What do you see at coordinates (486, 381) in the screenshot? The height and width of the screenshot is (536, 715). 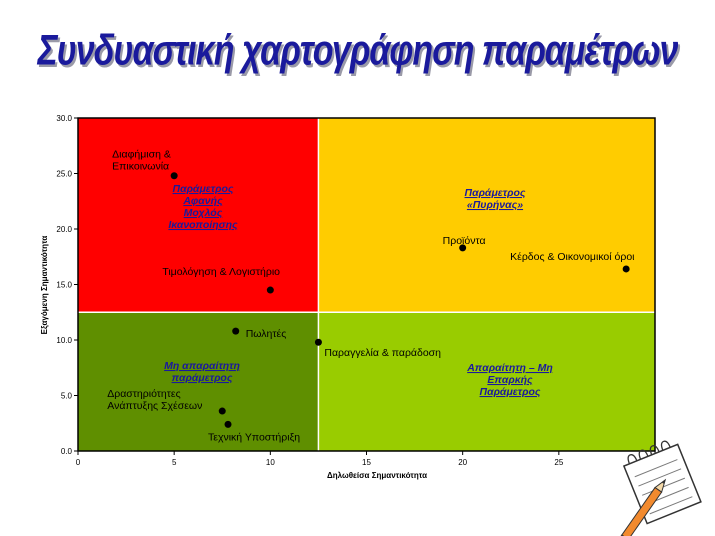 I see `quadrant-bottom-right` at bounding box center [486, 381].